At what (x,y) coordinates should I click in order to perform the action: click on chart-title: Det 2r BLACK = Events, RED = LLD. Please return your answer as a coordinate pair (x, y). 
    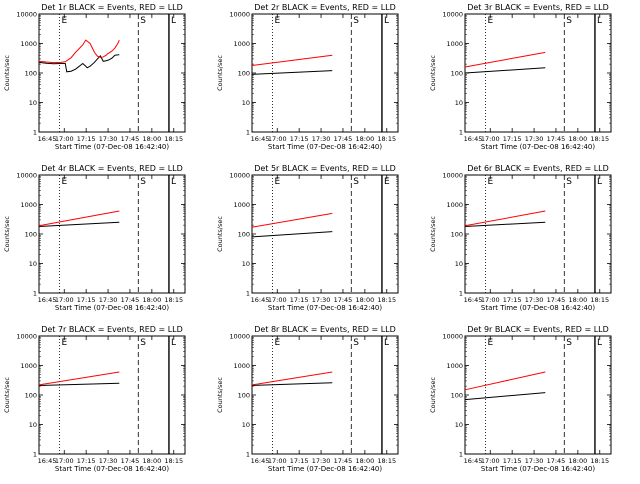
    Looking at the image, I should click on (325, 7).